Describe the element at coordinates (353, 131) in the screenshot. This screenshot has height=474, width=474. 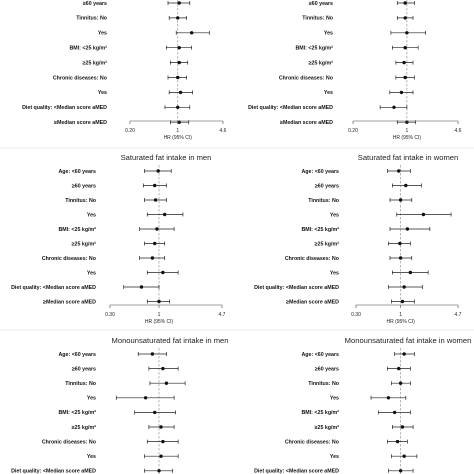
I see `x-tick-label: 0.20` at that location.